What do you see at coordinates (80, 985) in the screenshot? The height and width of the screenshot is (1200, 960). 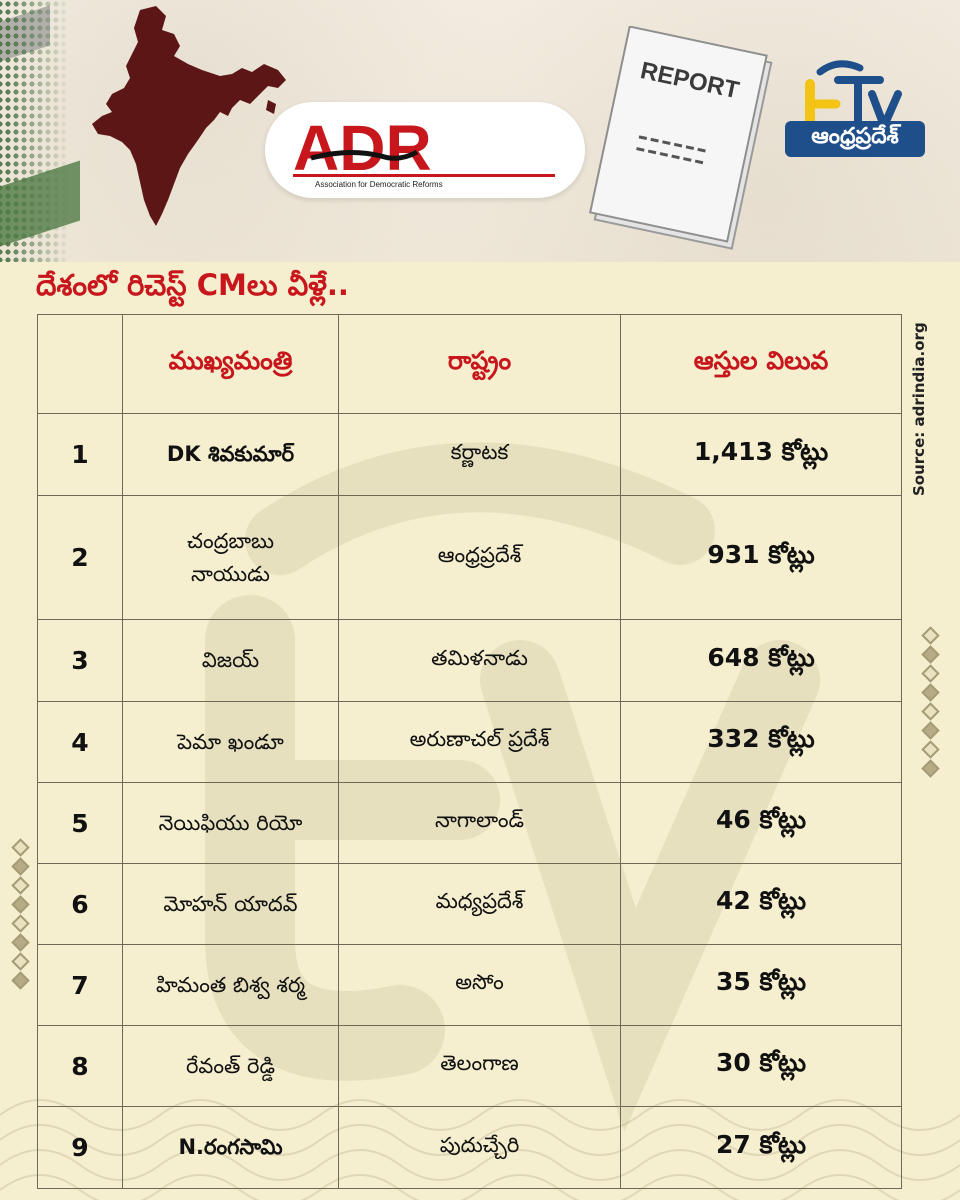 I see `rank-cell: 7` at bounding box center [80, 985].